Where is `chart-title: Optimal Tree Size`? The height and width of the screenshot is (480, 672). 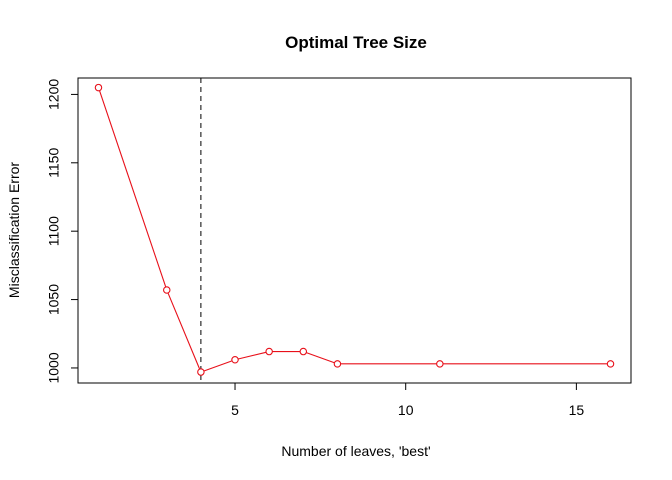 chart-title: Optimal Tree Size is located at coordinates (356, 42).